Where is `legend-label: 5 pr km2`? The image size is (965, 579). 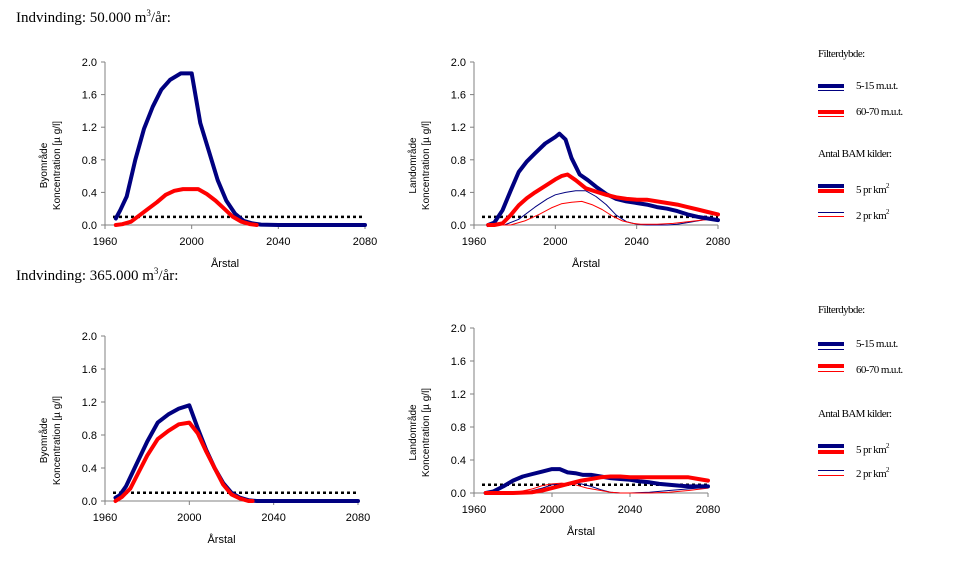 legend-label: 5 pr km2 is located at coordinates (873, 189).